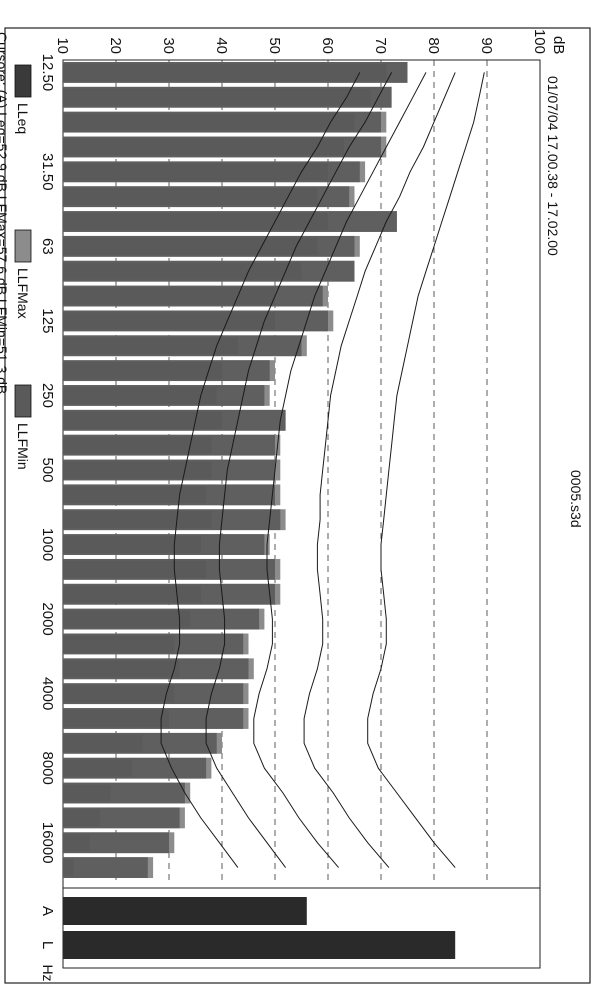  I want to click on y-axis-unit-label: dB, so click(558, 45).